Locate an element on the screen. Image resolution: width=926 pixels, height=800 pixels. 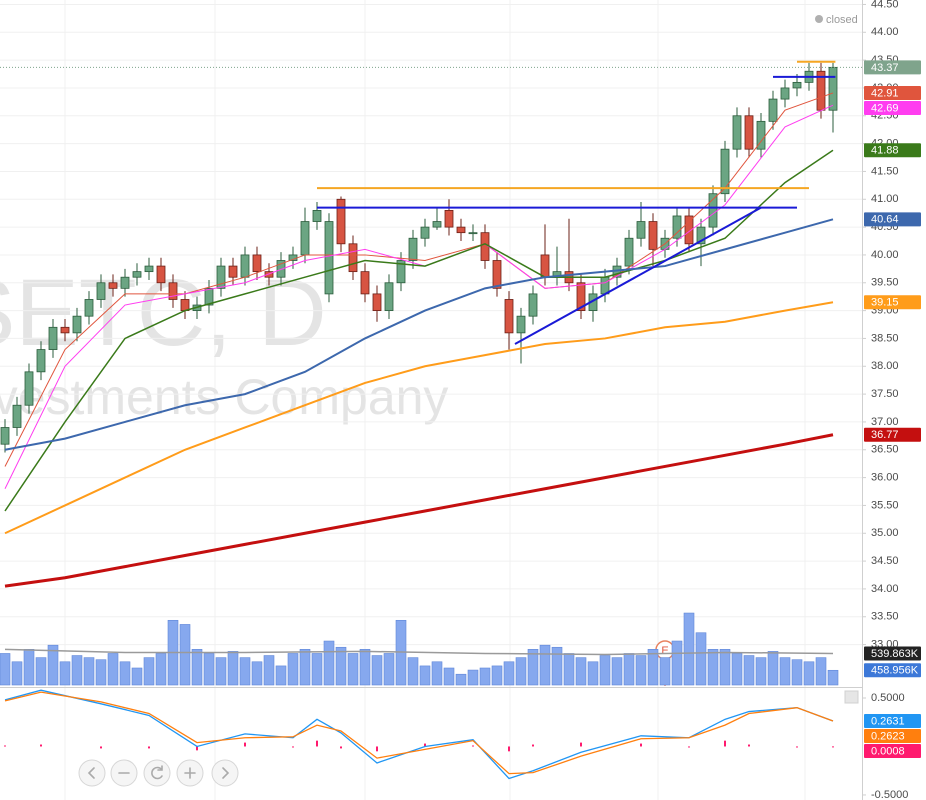
axis-tag-label: 40.64 is located at coordinates (885, 220).